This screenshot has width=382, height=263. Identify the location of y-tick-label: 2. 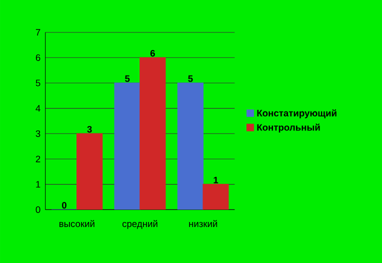
(38, 159).